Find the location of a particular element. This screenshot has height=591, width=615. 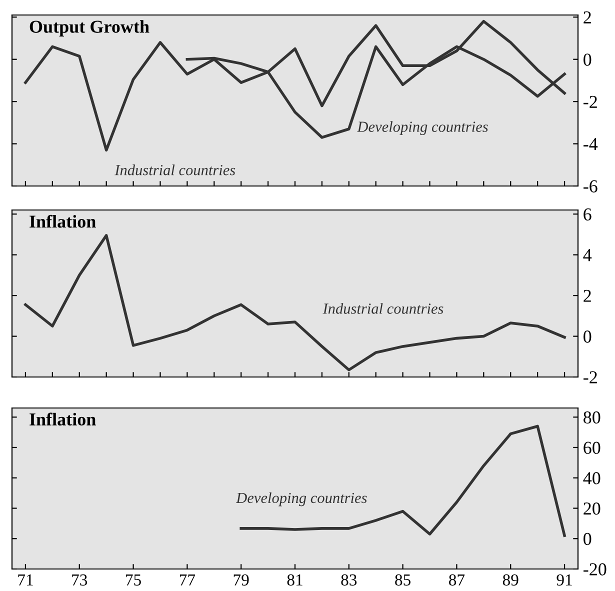

x-tick-label: 89 is located at coordinates (510, 580).